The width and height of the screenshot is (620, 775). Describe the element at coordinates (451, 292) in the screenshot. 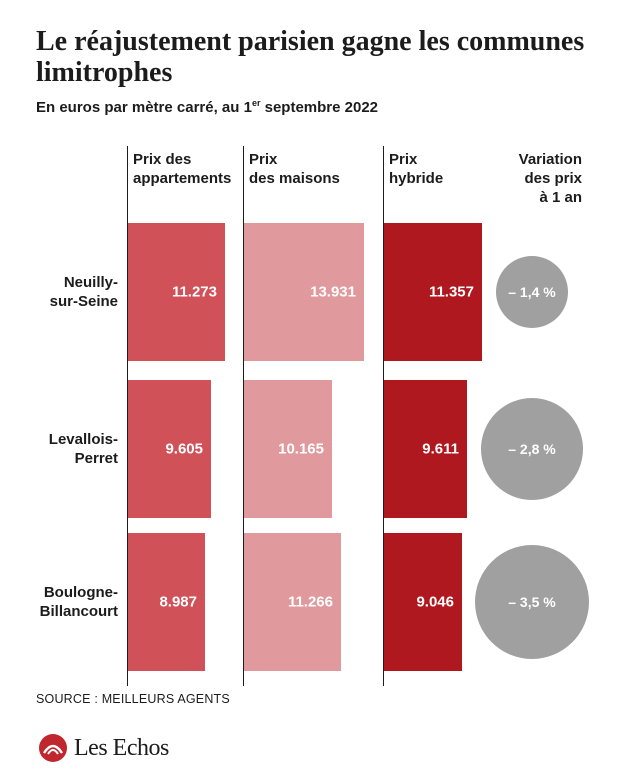

I see `bar-value-label: 11.357` at that location.